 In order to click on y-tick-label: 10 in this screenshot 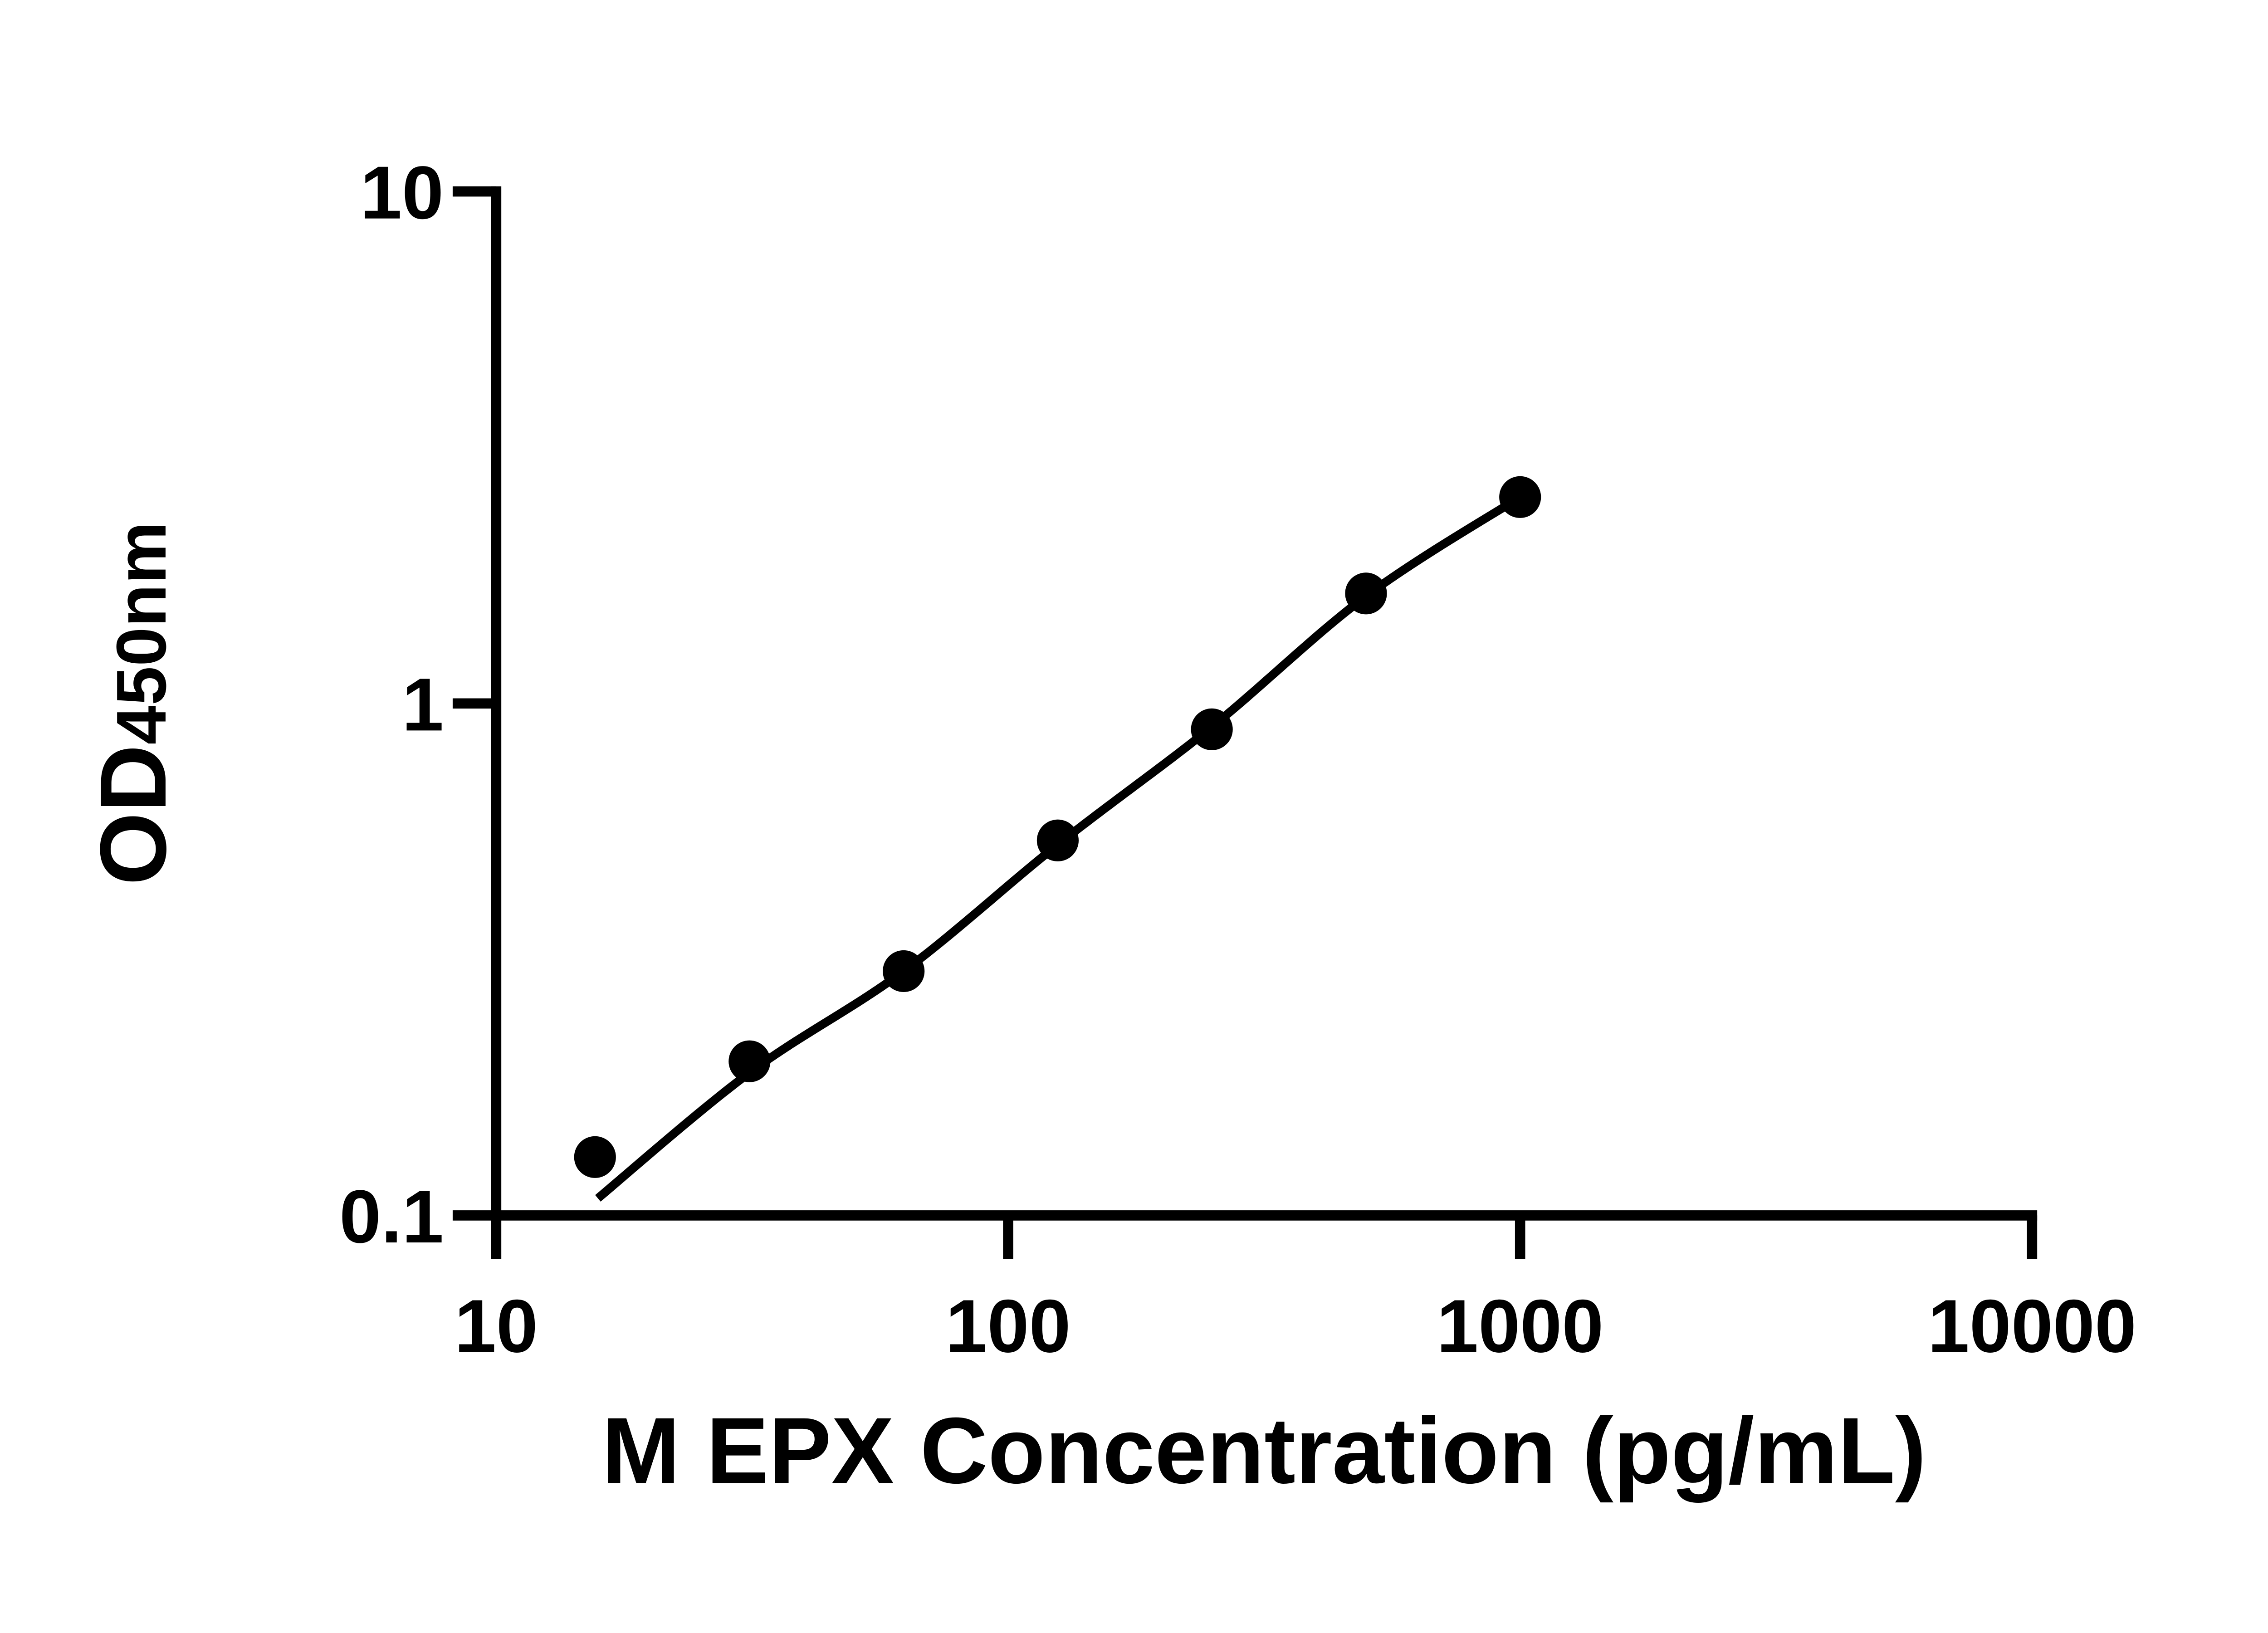, I will do `click(402, 193)`.